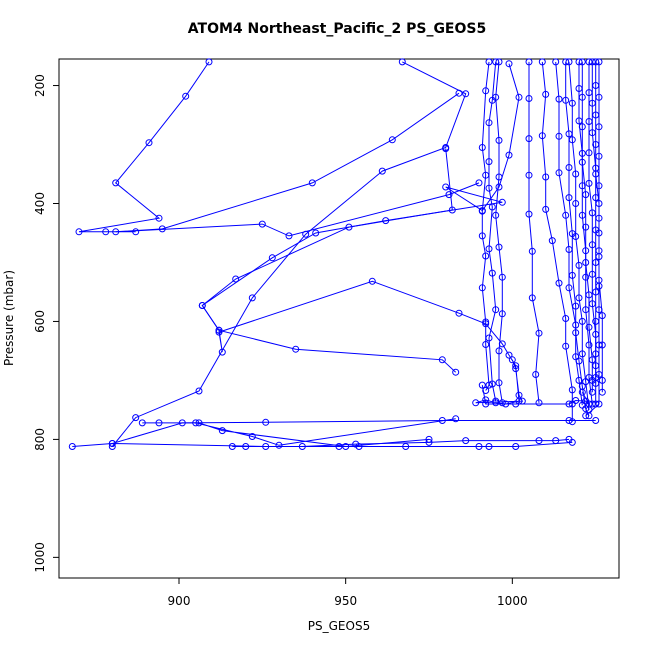 The width and height of the screenshot is (650, 650). Describe the element at coordinates (40, 203) in the screenshot. I see `y-tick-label: 400` at that location.